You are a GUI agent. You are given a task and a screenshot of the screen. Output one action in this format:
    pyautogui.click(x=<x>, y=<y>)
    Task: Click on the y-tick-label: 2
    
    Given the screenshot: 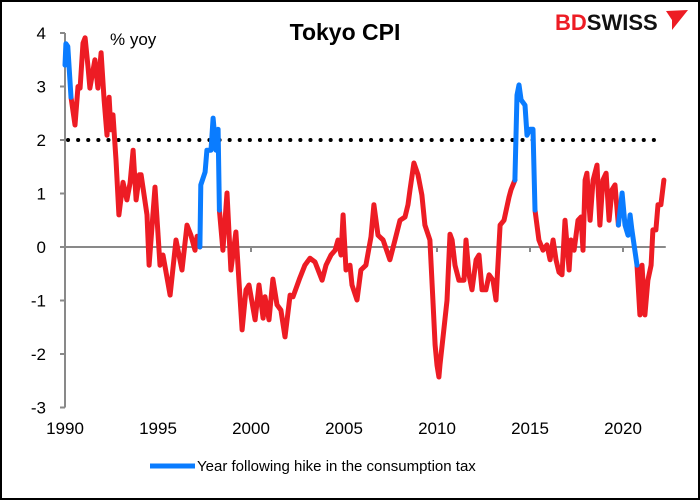 What is the action you would take?
    pyautogui.click(x=41, y=140)
    